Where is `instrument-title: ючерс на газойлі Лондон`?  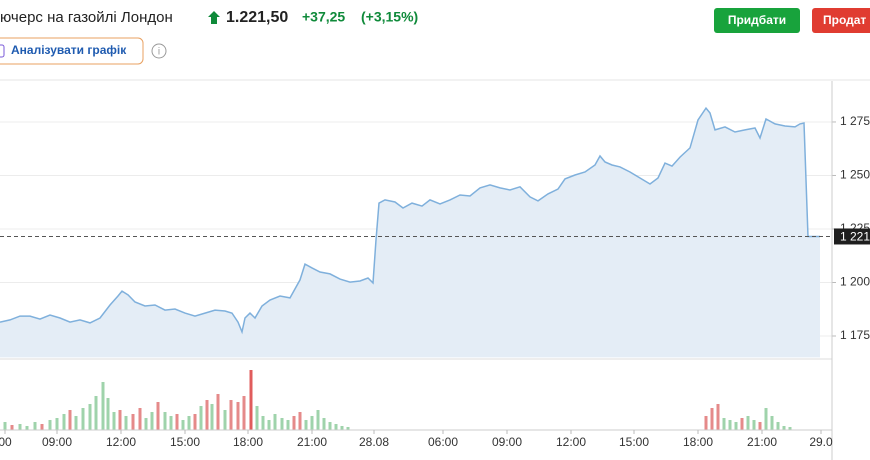
instrument-title: ючерс на газойлі Лондон is located at coordinates (86, 17).